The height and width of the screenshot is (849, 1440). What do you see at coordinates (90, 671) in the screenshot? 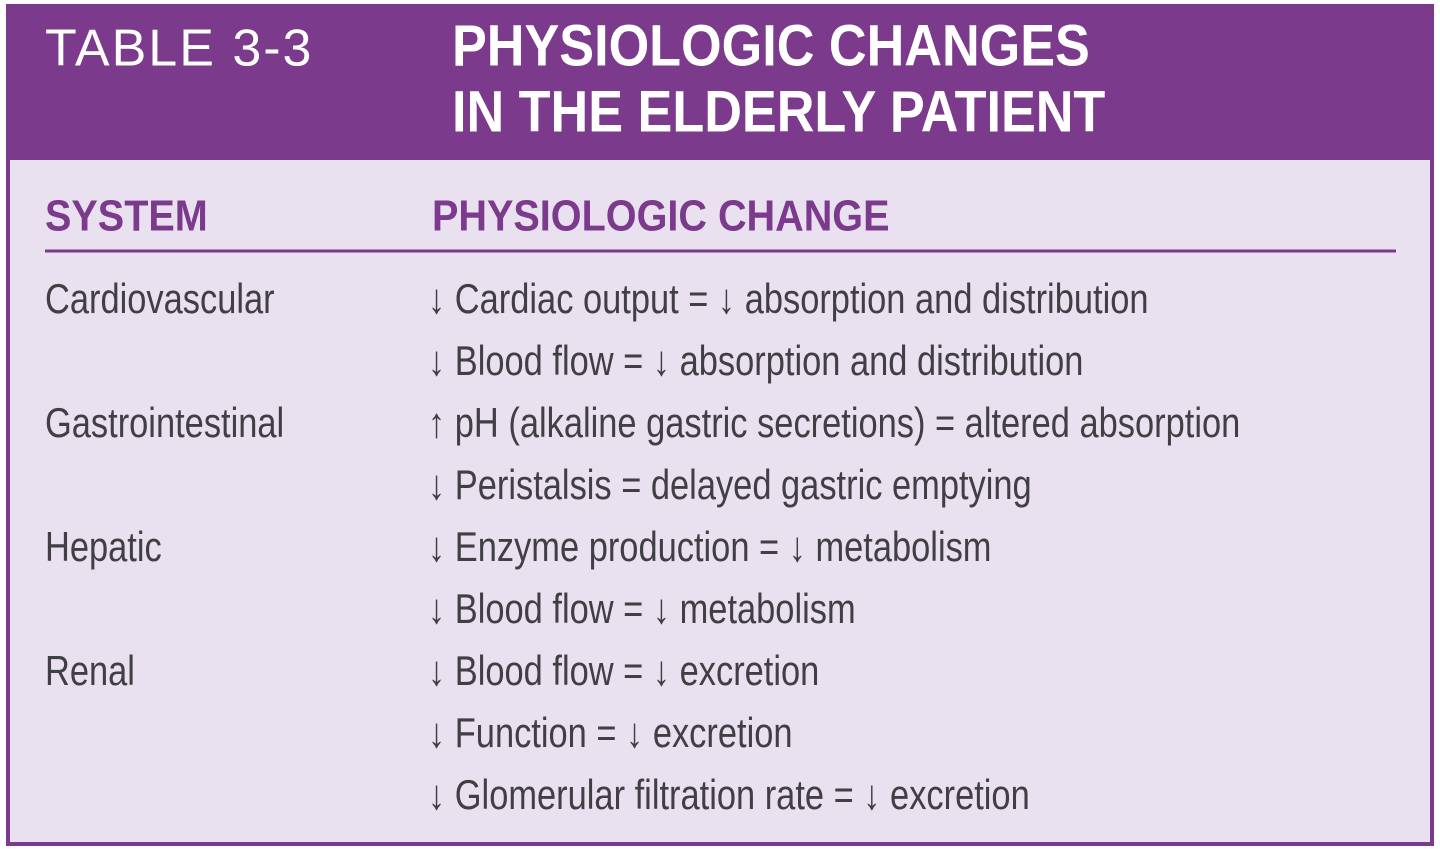
I see `system-cell: Renal` at bounding box center [90, 671].